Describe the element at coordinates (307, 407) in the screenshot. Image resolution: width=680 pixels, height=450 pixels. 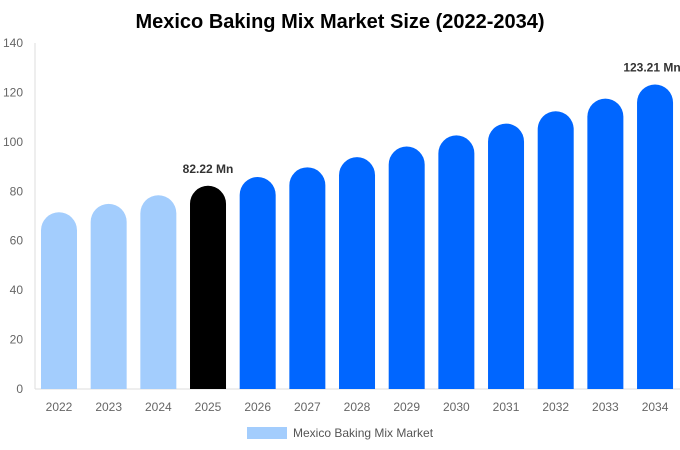
I see `x-tick-label: 2027` at that location.